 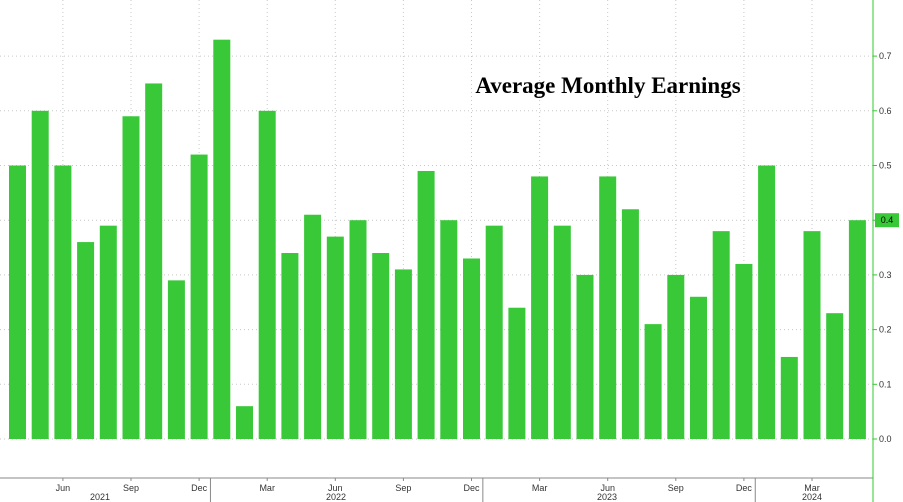 I want to click on y-tick-label: 0.6, so click(x=885, y=111).